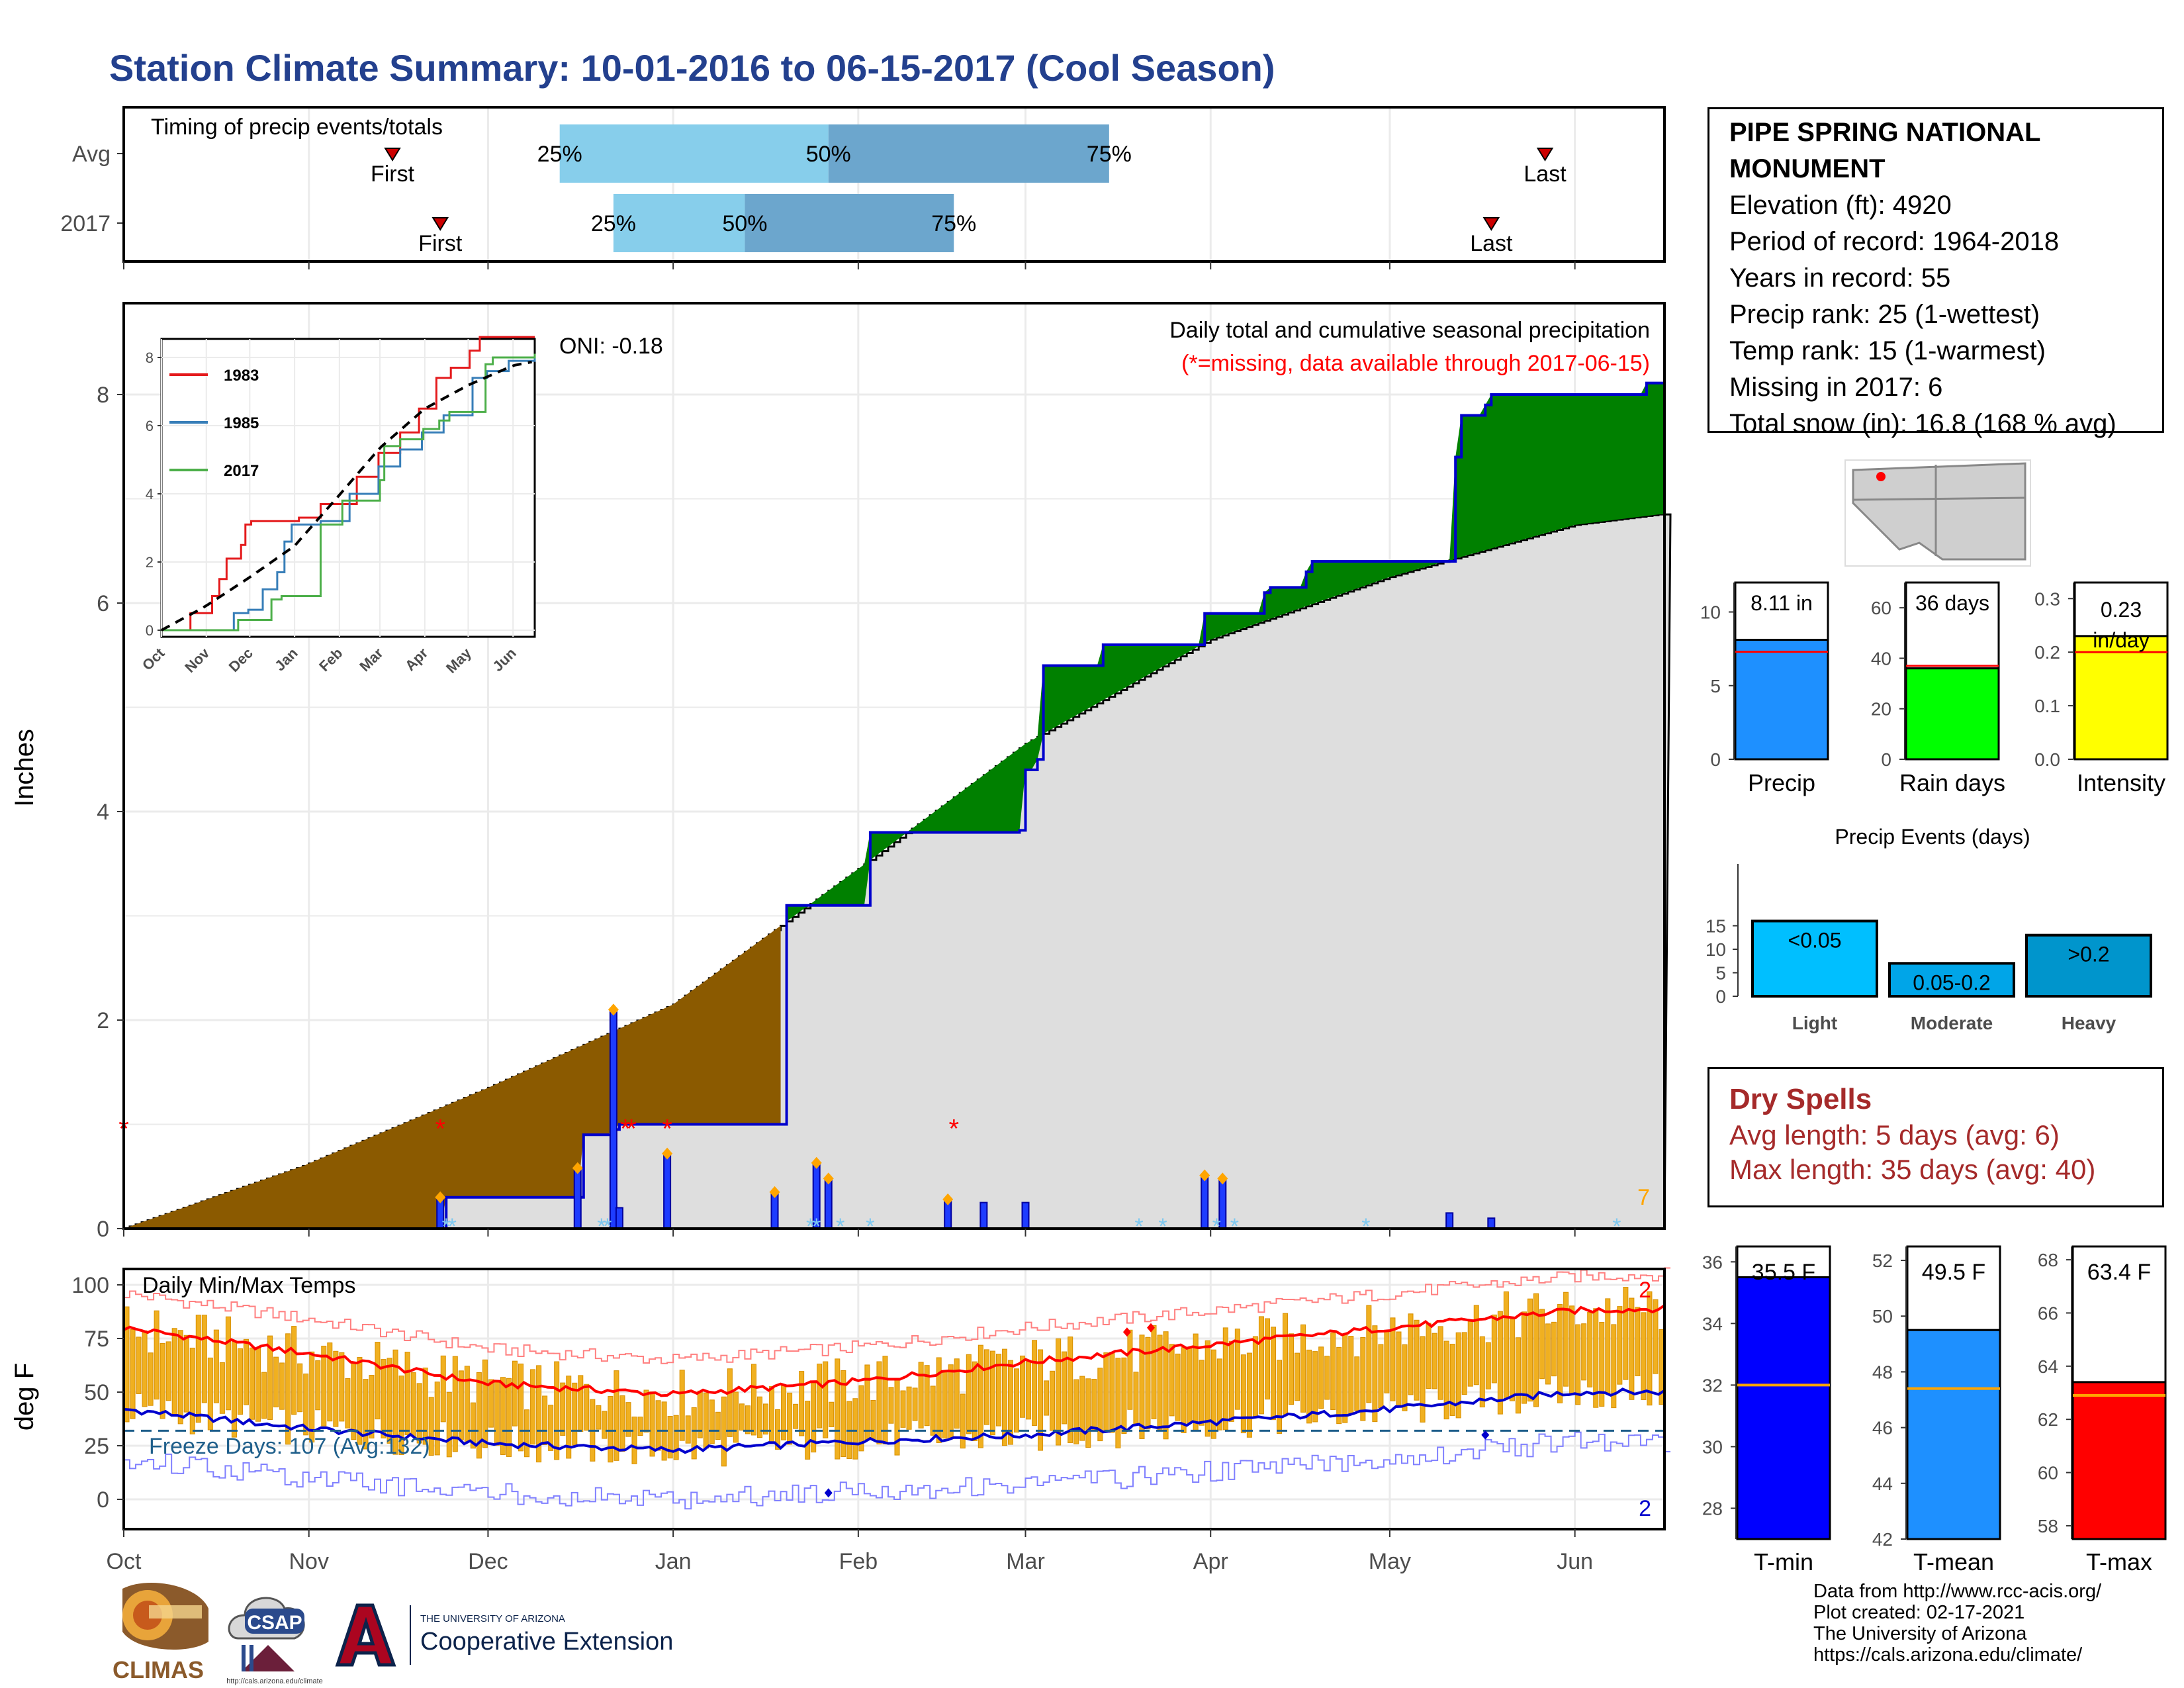 The image size is (2184, 1688). What do you see at coordinates (347, 496) in the screenshot?
I see `inset-avg-line` at bounding box center [347, 496].